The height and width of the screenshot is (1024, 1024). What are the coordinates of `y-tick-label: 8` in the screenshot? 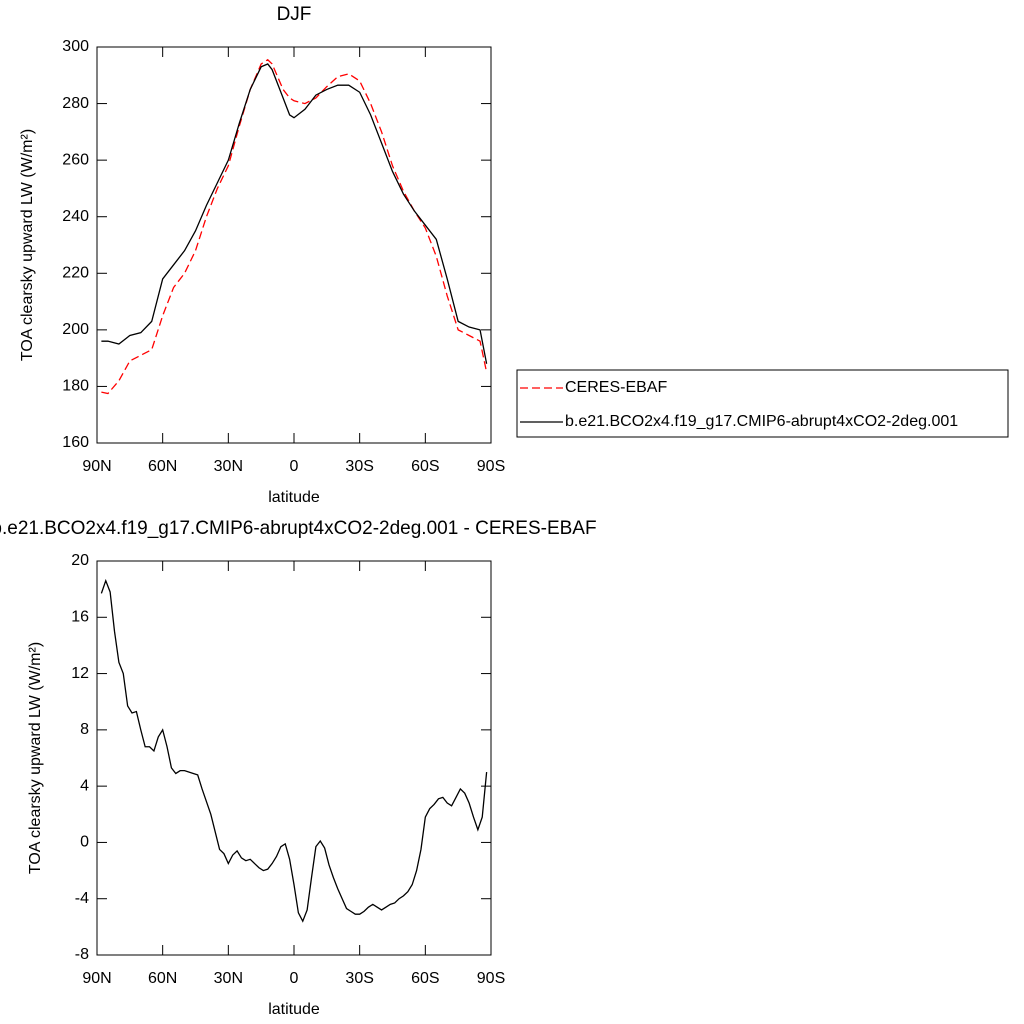 It's located at (84, 729).